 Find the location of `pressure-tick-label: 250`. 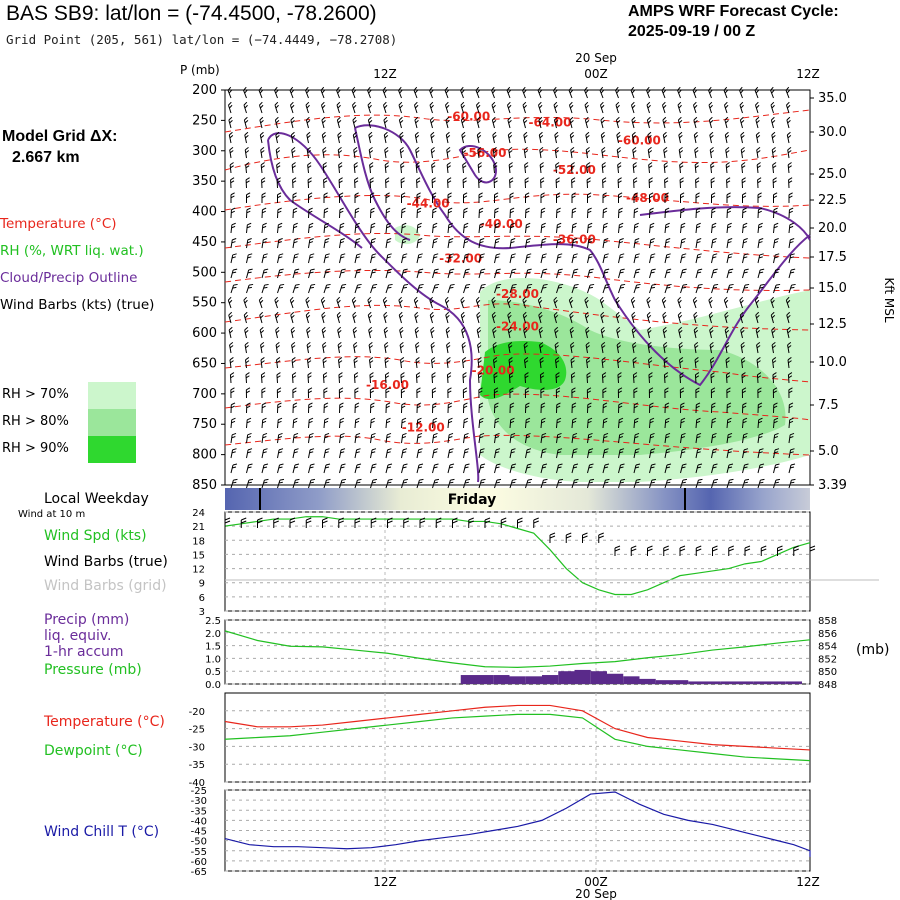

pressure-tick-label: 250 is located at coordinates (204, 120).